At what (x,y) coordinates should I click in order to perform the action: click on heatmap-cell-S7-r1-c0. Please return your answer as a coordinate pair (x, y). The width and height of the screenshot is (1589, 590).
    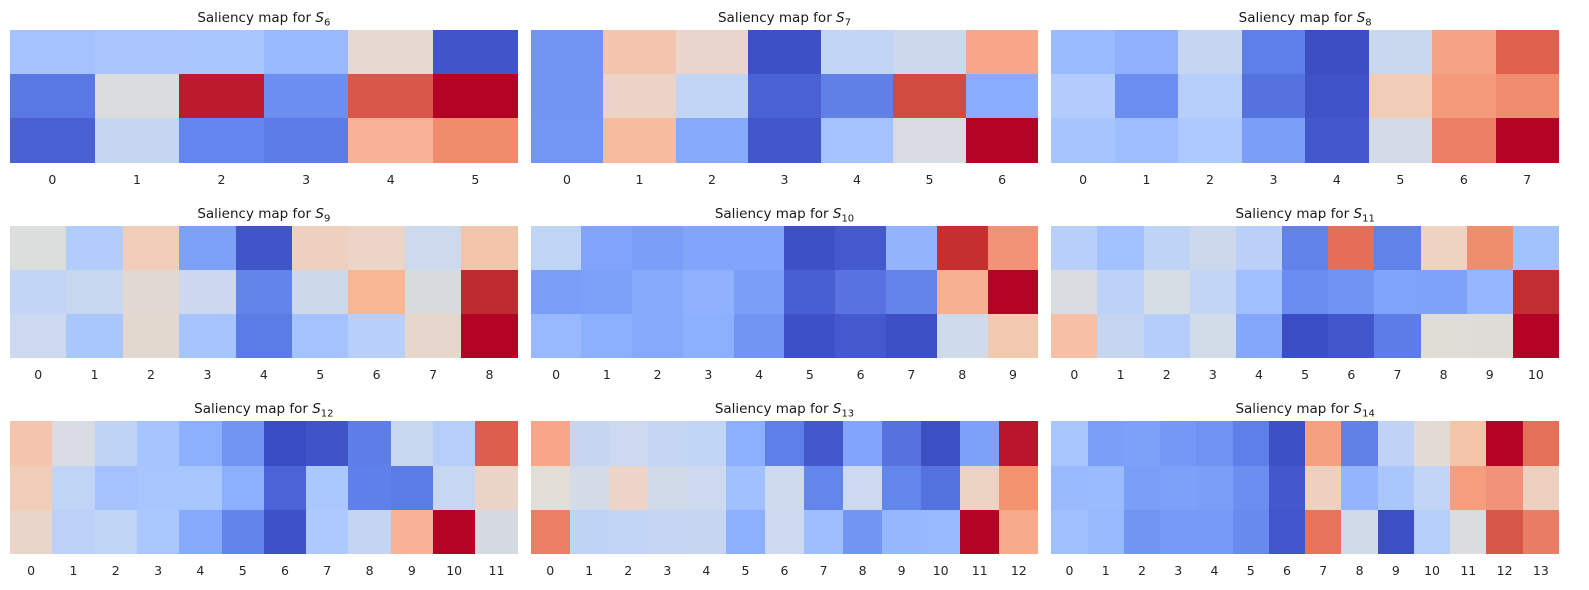
    Looking at the image, I should click on (567, 96).